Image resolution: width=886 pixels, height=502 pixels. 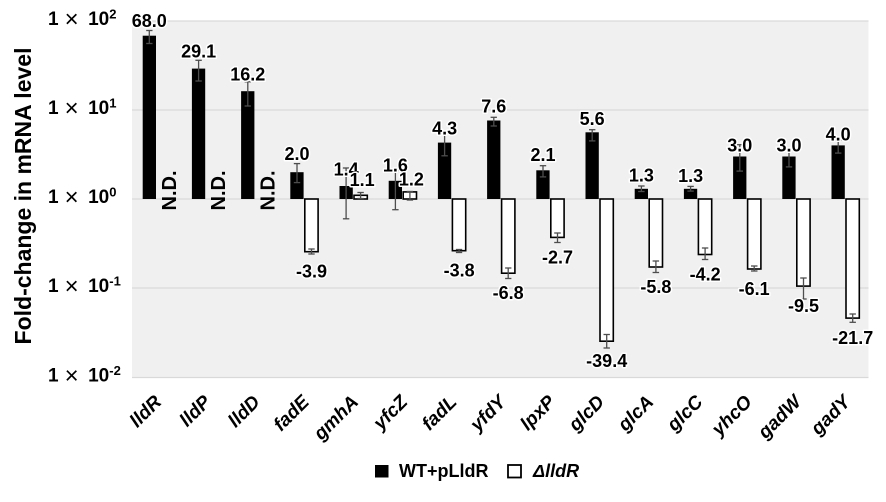 What do you see at coordinates (655, 287) in the screenshot?
I see `svg-text: -5.8` at bounding box center [655, 287].